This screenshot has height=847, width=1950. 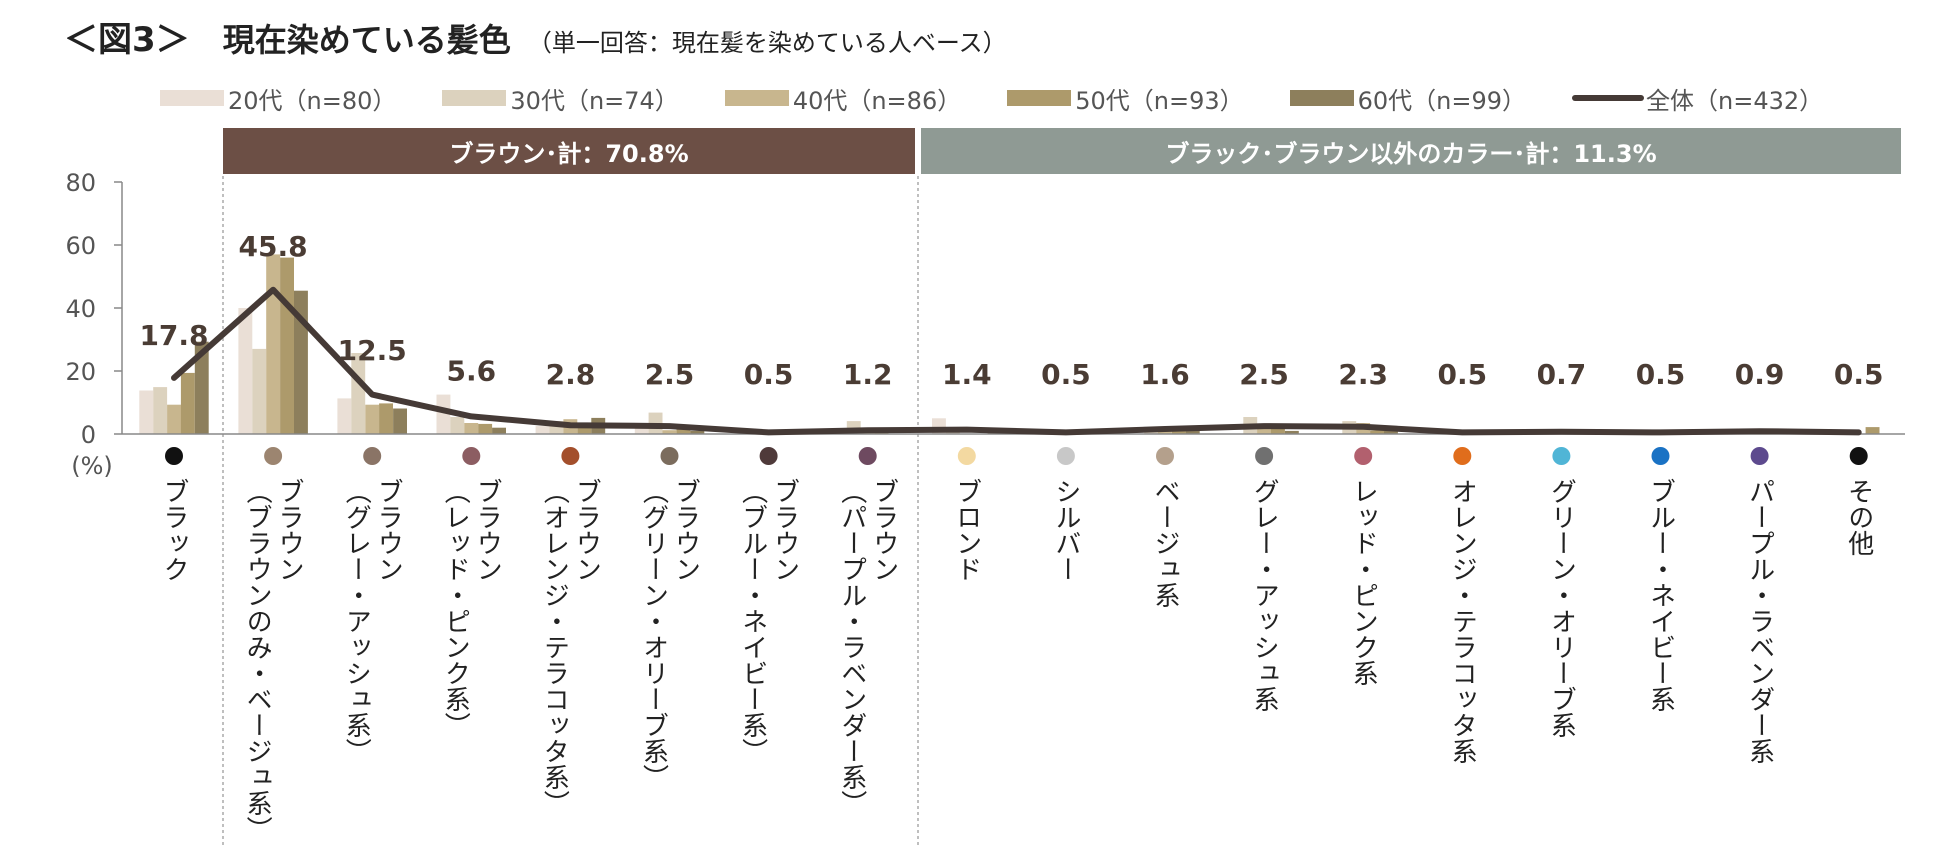 I want to click on category-label-line: オレンジ・テラコッタ系, so click(x=1462, y=621).